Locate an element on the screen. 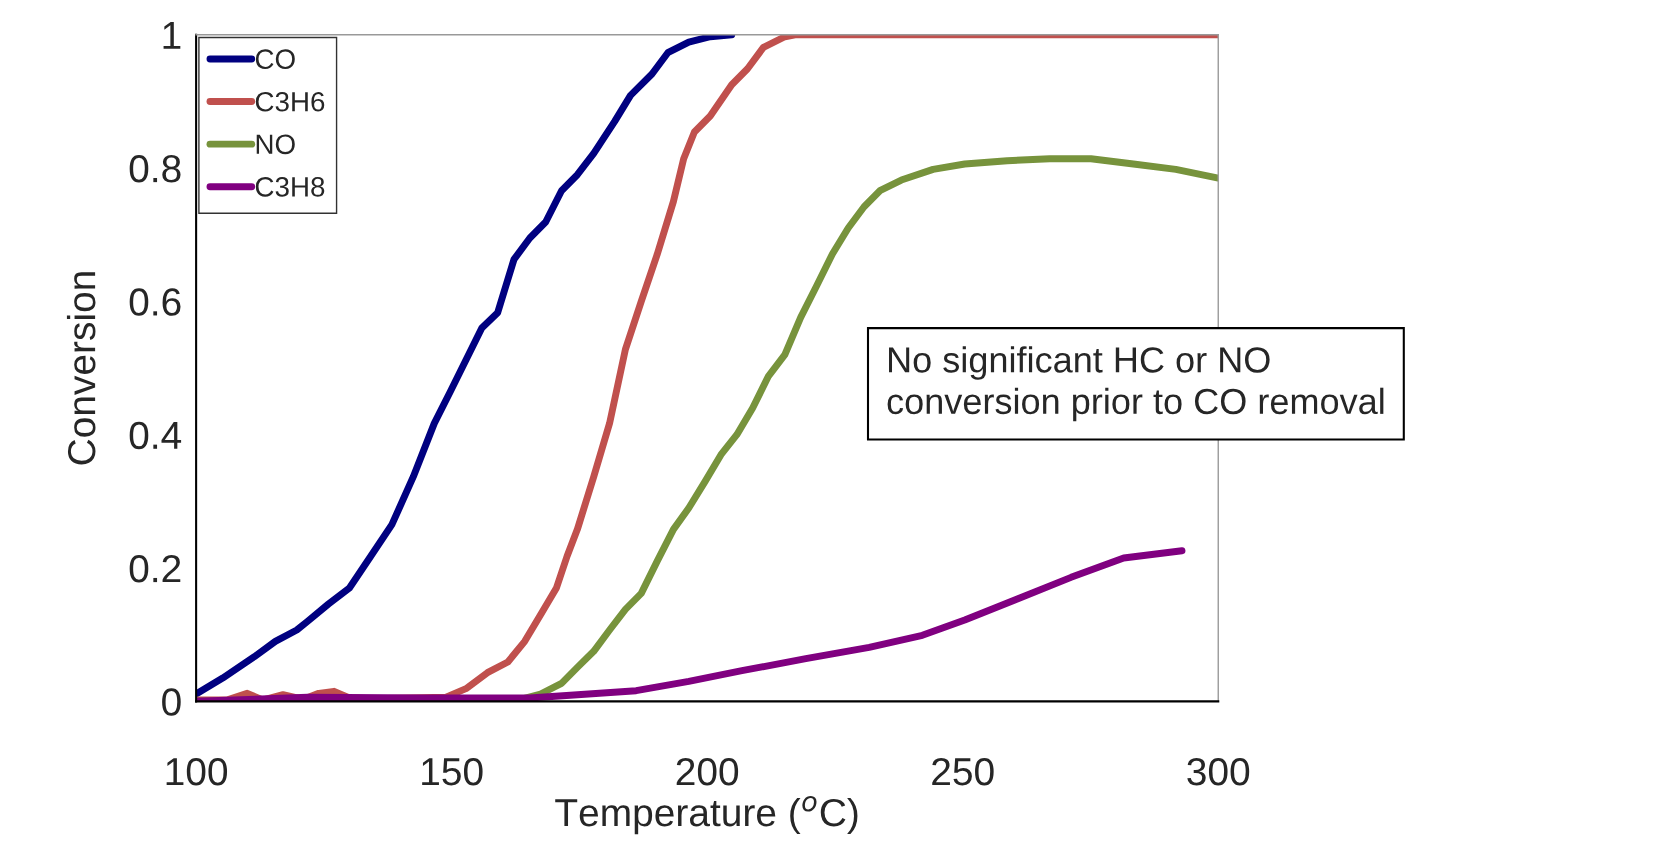  x-tick-label: 200 is located at coordinates (707, 771).